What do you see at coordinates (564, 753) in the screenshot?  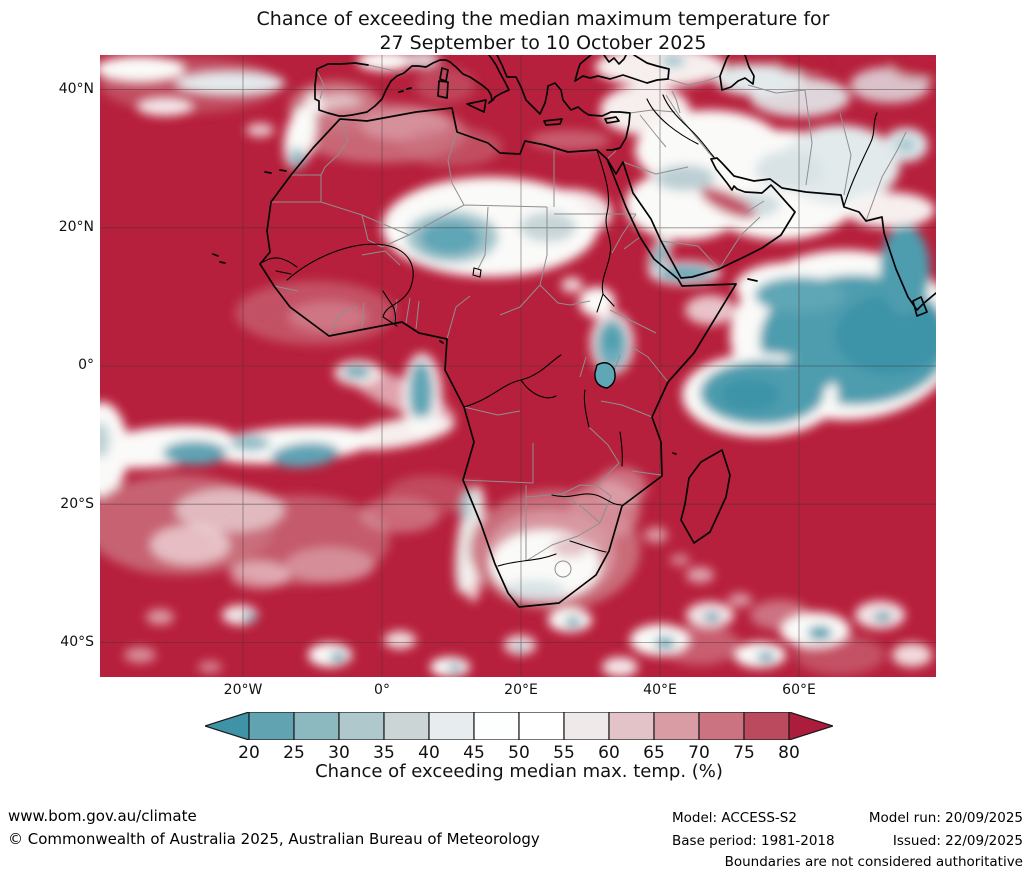 I see `colorbar-tick-55: 55` at bounding box center [564, 753].